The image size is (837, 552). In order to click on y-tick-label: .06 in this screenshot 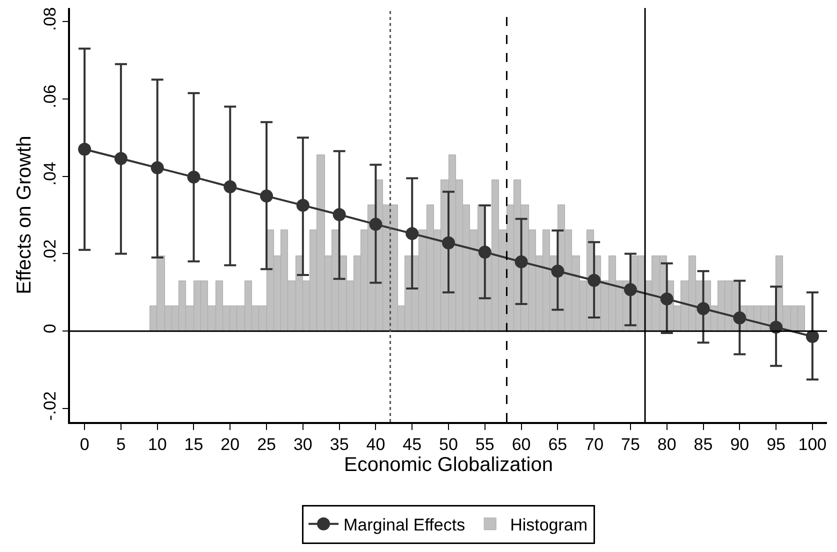, I will do `click(50, 96)`.